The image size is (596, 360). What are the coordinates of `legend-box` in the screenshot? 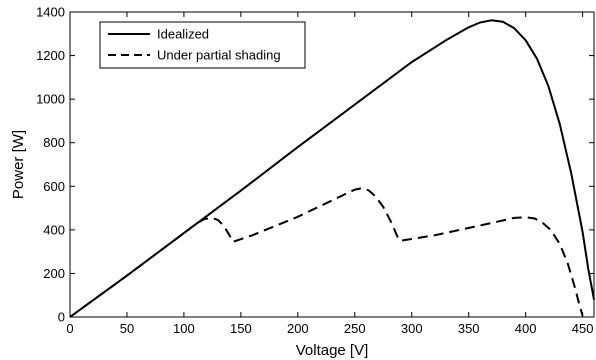 It's located at (202, 45).